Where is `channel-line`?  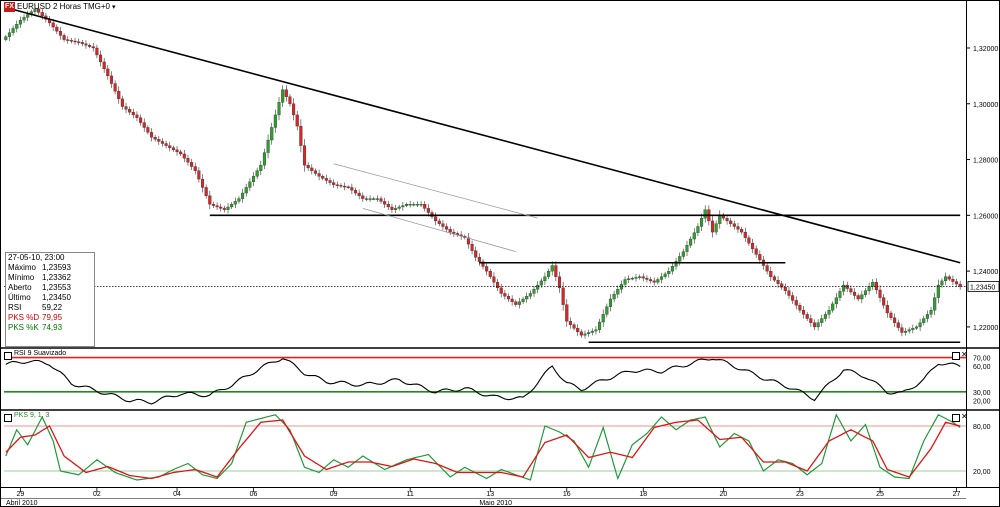
channel-line is located at coordinates (435, 191).